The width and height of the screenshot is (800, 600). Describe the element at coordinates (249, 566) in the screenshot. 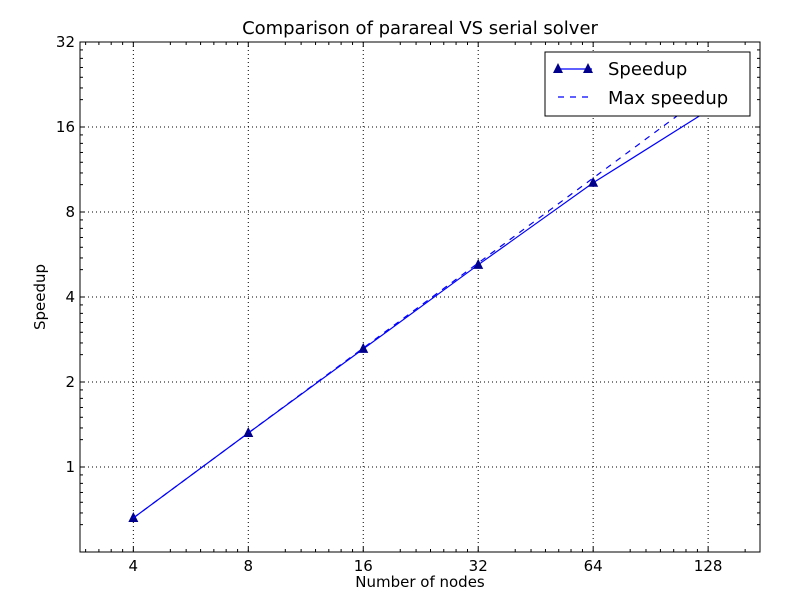

I see `x-tick-label: 8` at that location.